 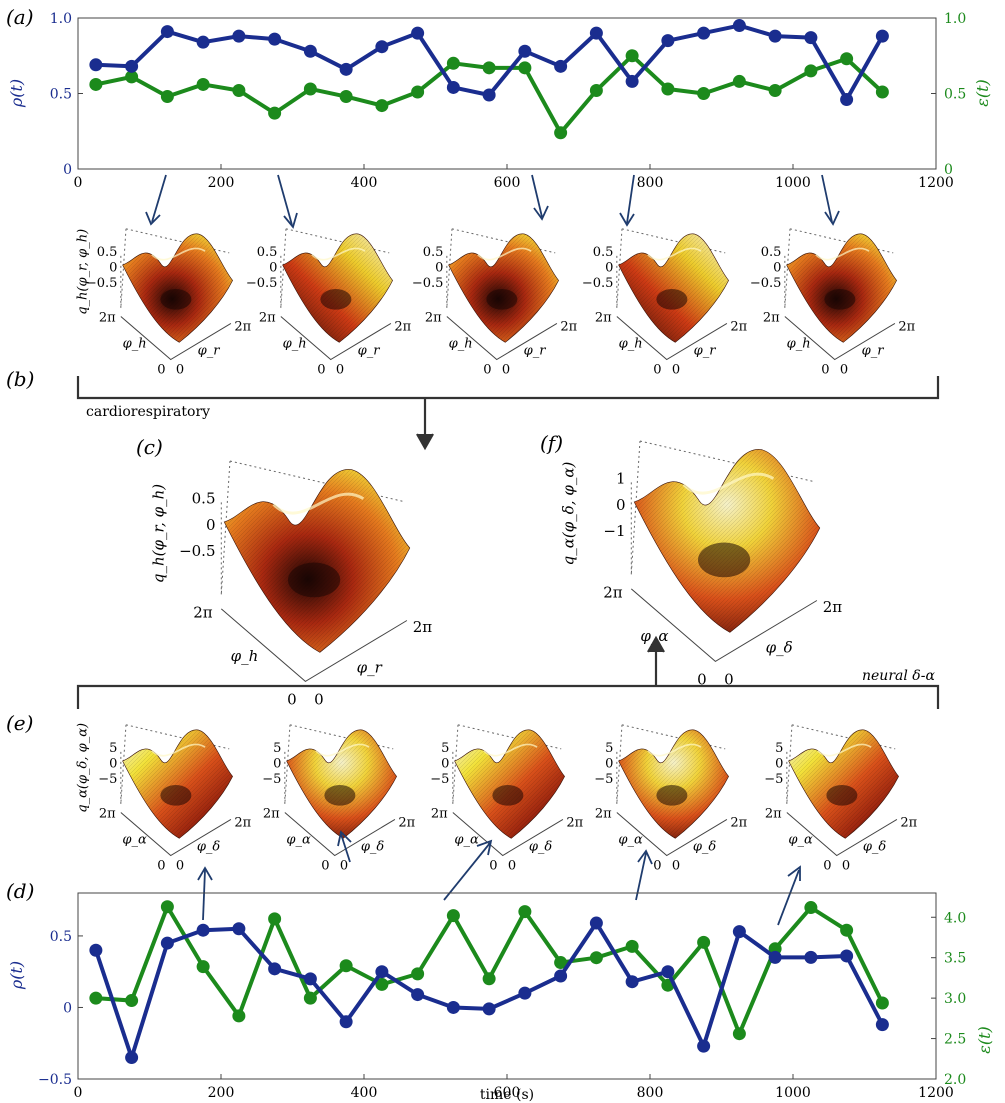 What do you see at coordinates (82, 768) in the screenshot?
I see `panel-e-surface-1-zlabel: q_α(φ_δ, φ_α)` at bounding box center [82, 768].